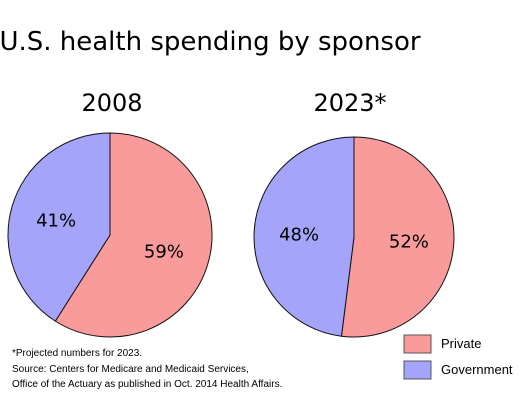 The image size is (526, 407). Describe the element at coordinates (111, 103) in the screenshot. I see `pie-title-2008: 2008` at that location.